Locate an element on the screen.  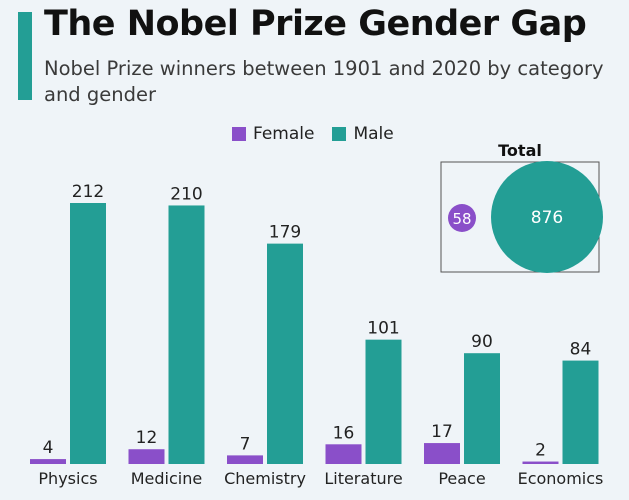
bar-male-physics is located at coordinates (88, 333).